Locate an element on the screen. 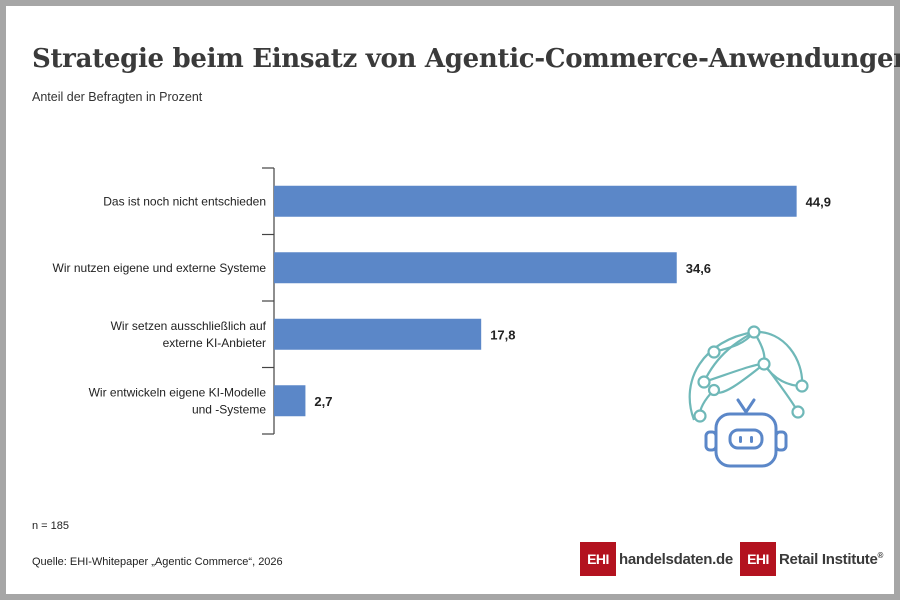 This screenshot has width=900, height=600. category-label-line: Das ist noch nicht entschieden is located at coordinates (184, 201).